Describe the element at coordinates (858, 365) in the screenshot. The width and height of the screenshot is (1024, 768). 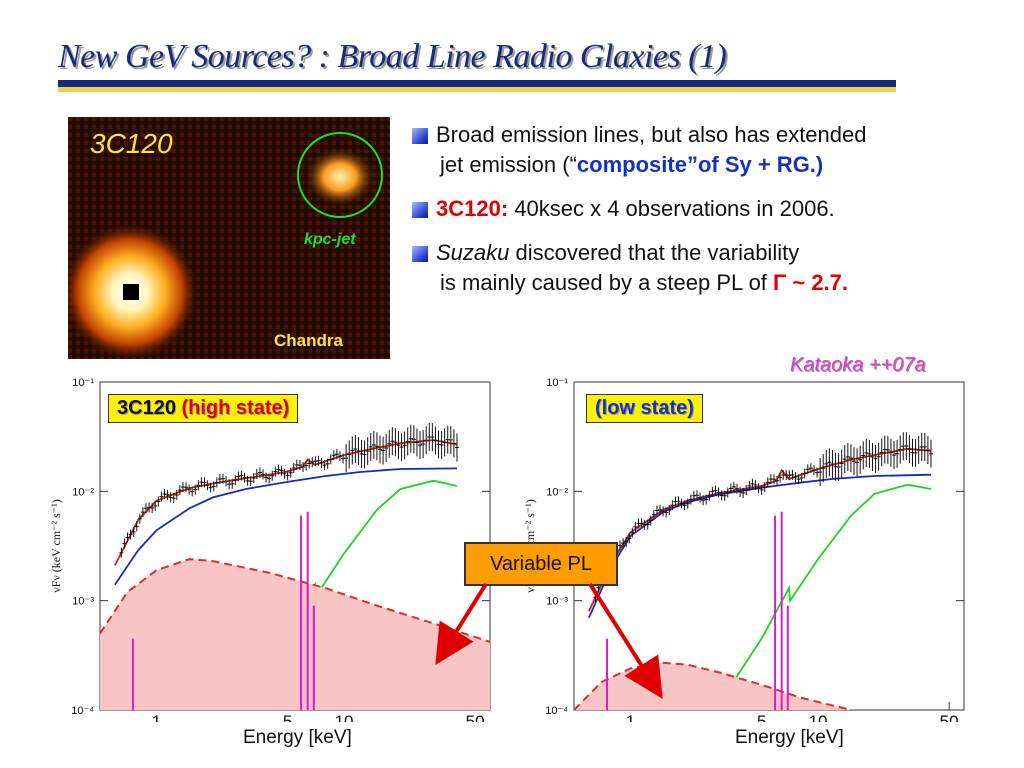
I see `citation: Kataoka ++07a` at that location.